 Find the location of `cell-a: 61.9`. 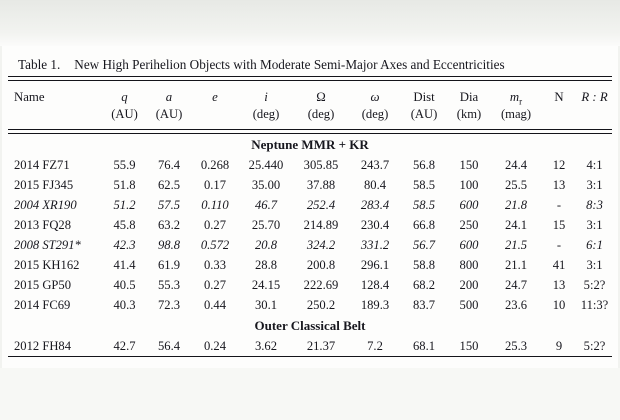

cell-a: 61.9 is located at coordinates (169, 264).